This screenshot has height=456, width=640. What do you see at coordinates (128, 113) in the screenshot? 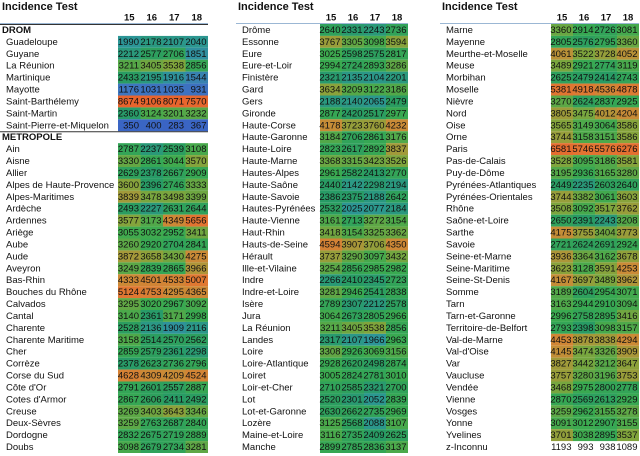
I see `cell-value: 2360` at bounding box center [128, 113].